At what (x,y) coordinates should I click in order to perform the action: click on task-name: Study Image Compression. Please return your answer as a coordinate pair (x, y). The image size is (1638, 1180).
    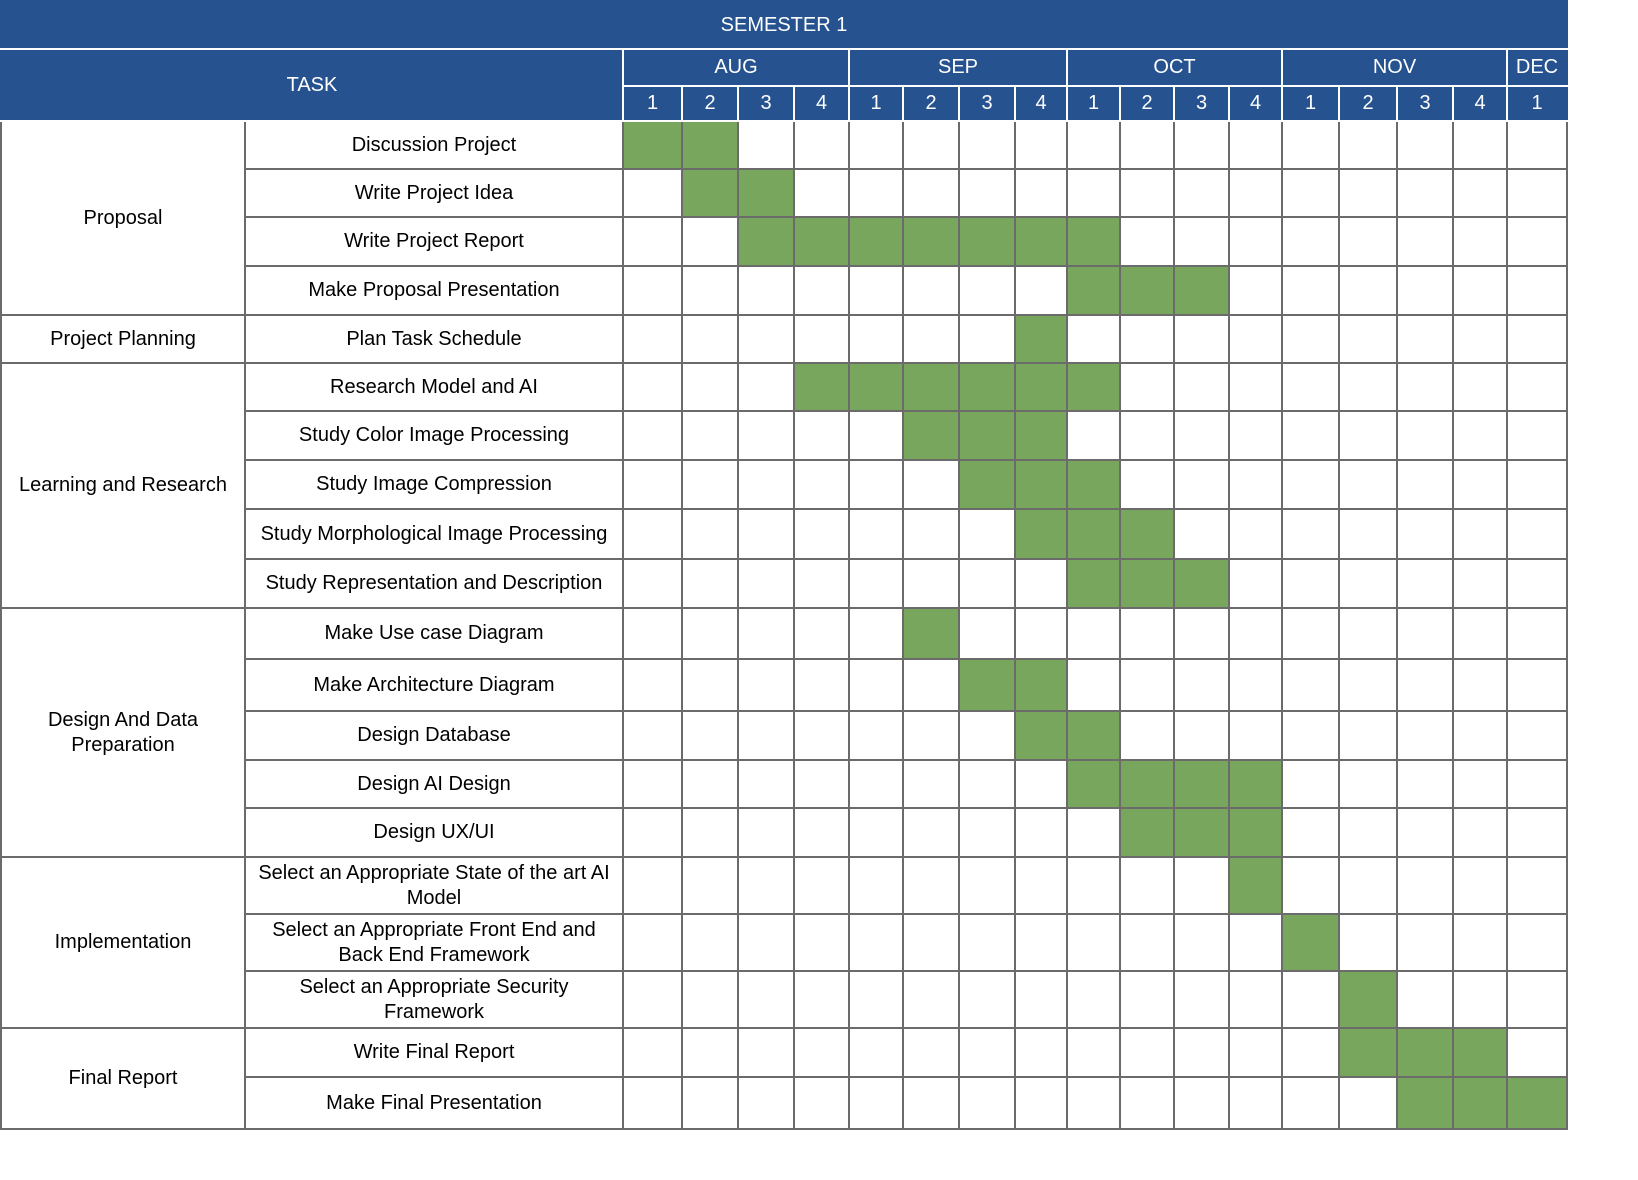
    Looking at the image, I should click on (434, 484).